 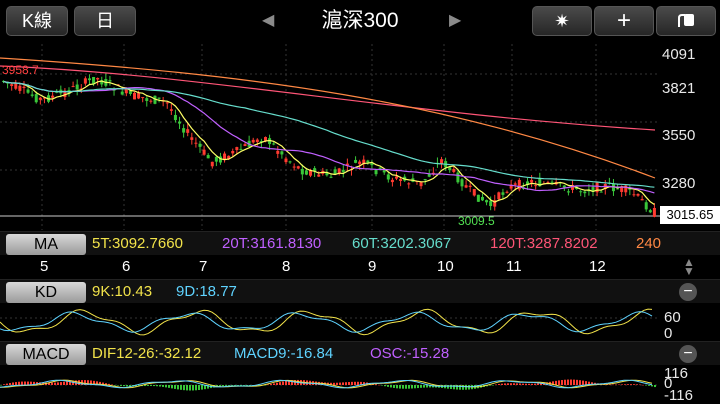 What do you see at coordinates (326, 384) in the screenshot?
I see `dif-line` at bounding box center [326, 384].